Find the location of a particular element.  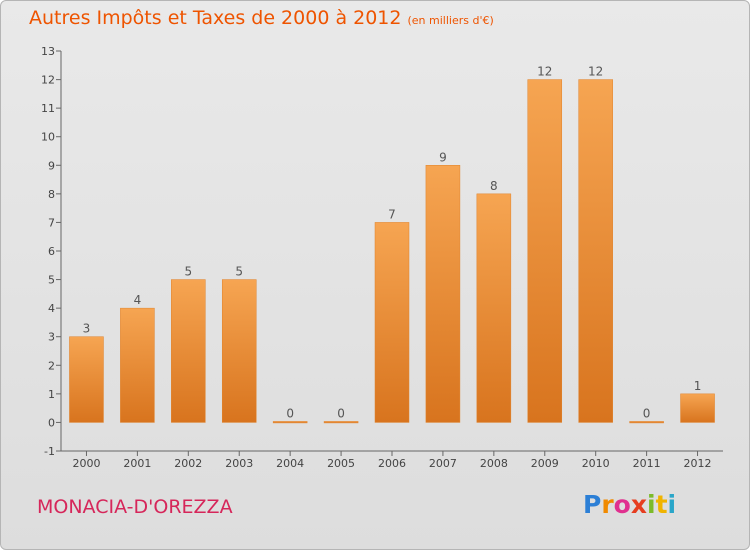

value-label-2012: 1 is located at coordinates (698, 386).